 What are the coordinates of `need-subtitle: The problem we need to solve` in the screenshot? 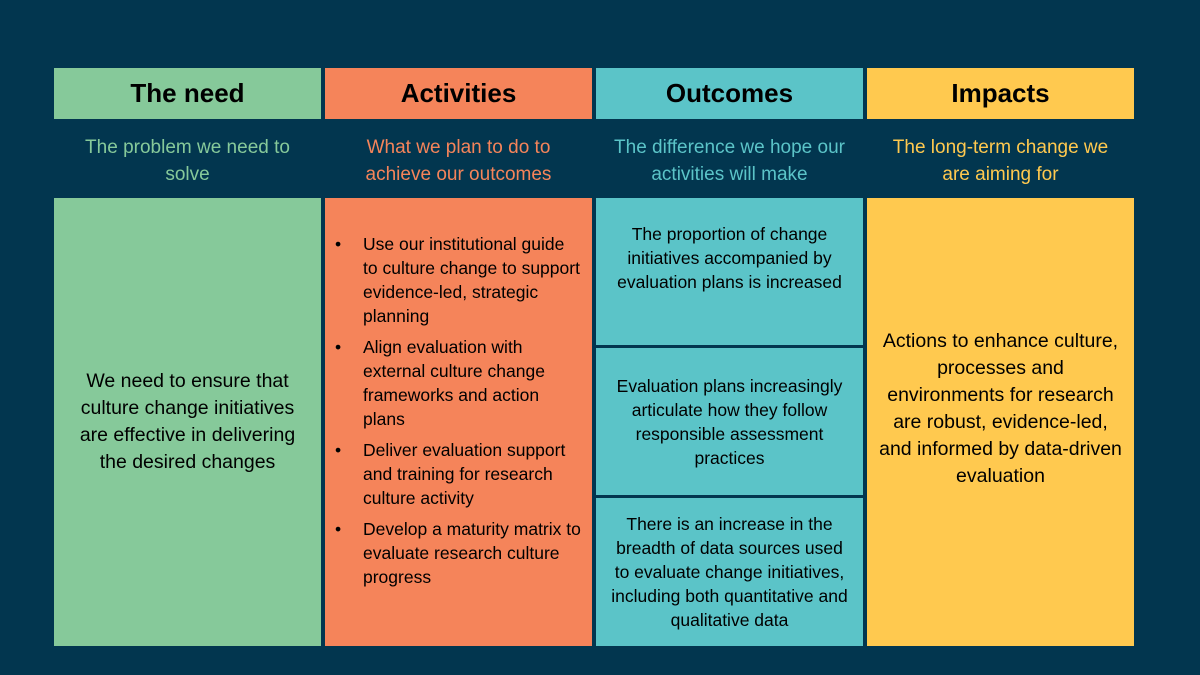 It's located at (187, 161).